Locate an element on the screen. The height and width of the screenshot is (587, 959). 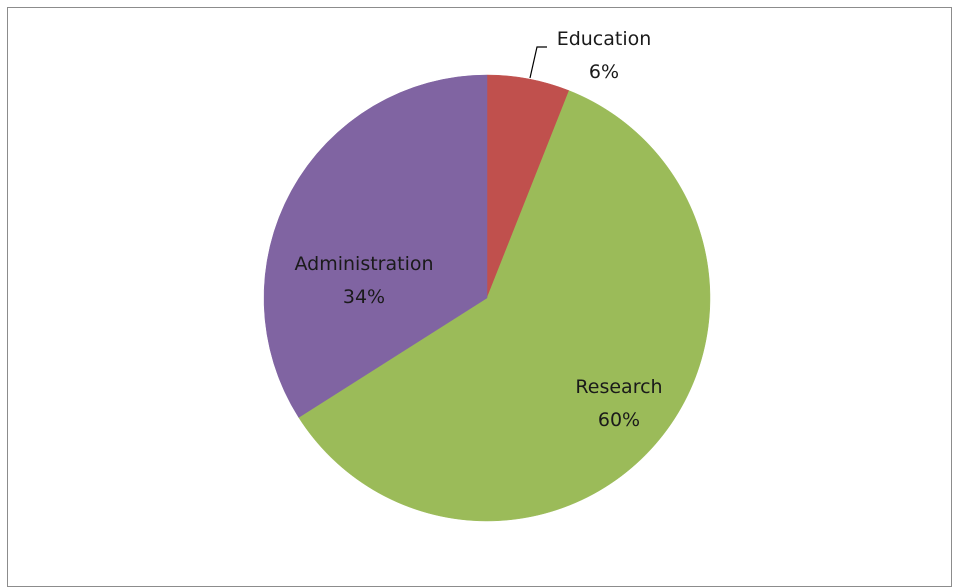
slice-label-education: Education is located at coordinates (604, 39).